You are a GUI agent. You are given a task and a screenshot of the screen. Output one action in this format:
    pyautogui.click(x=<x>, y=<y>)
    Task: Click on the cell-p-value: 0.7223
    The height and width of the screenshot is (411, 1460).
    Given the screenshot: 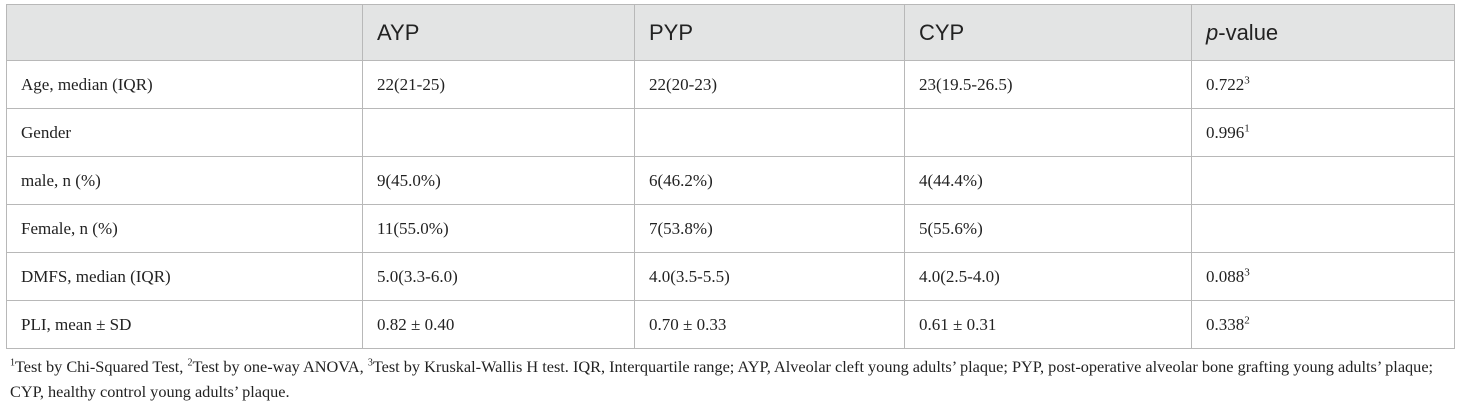 What is the action you would take?
    pyautogui.click(x=1323, y=84)
    